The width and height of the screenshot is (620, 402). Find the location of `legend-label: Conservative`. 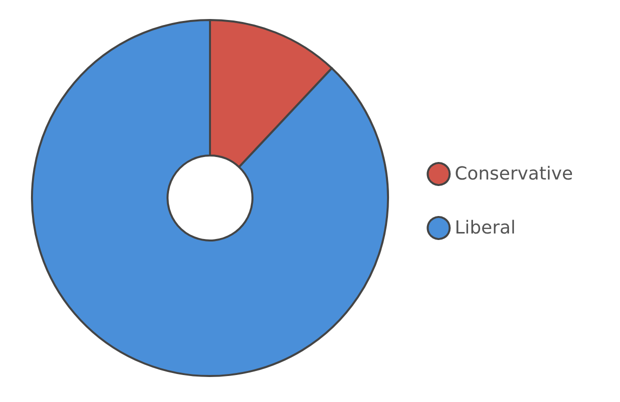

legend-label: Conservative is located at coordinates (514, 174).